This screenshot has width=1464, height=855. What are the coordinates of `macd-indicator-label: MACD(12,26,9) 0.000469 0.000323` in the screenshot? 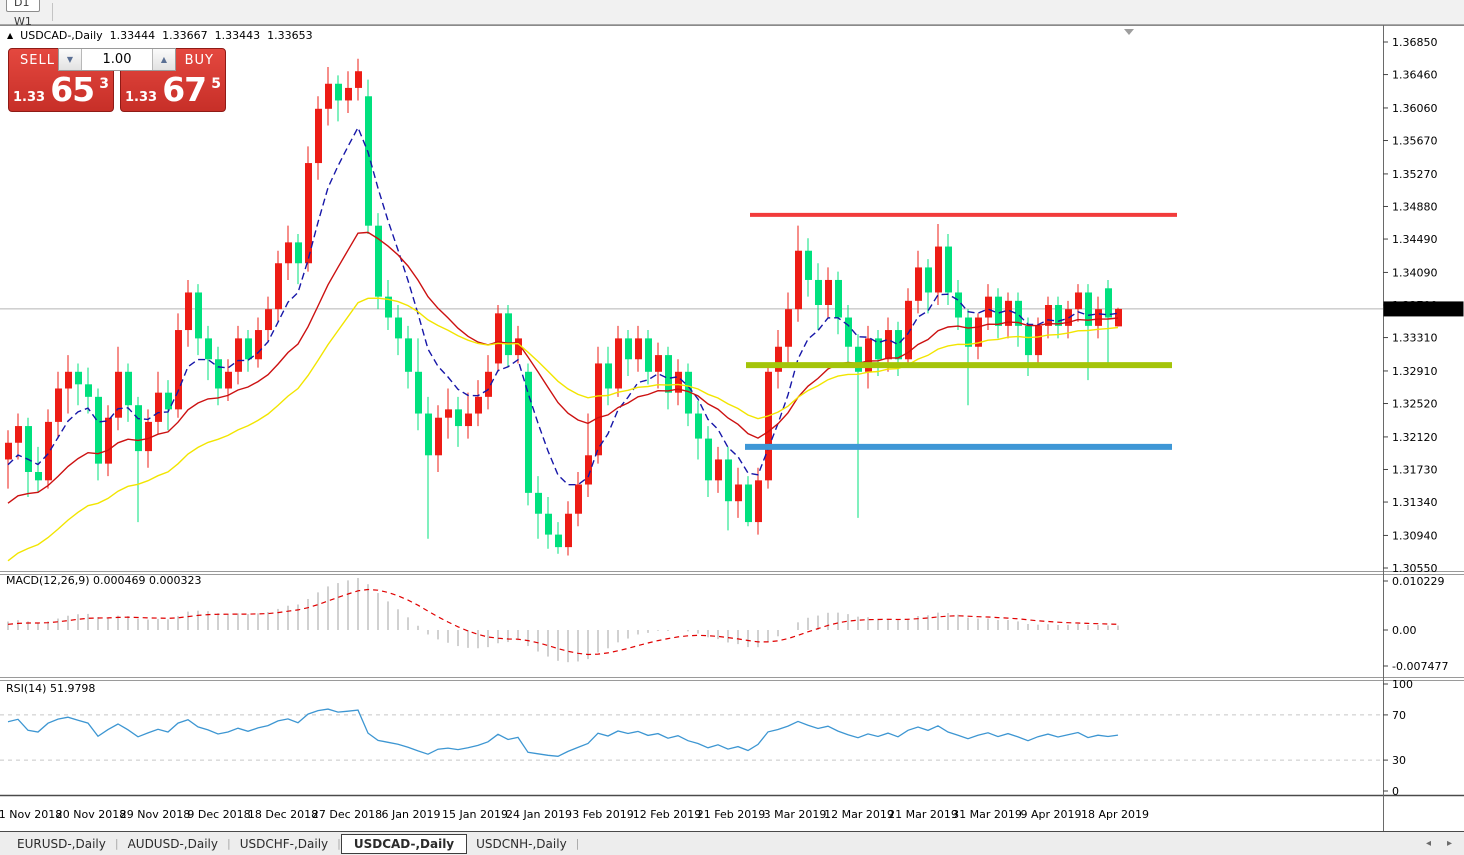 It's located at (104, 580).